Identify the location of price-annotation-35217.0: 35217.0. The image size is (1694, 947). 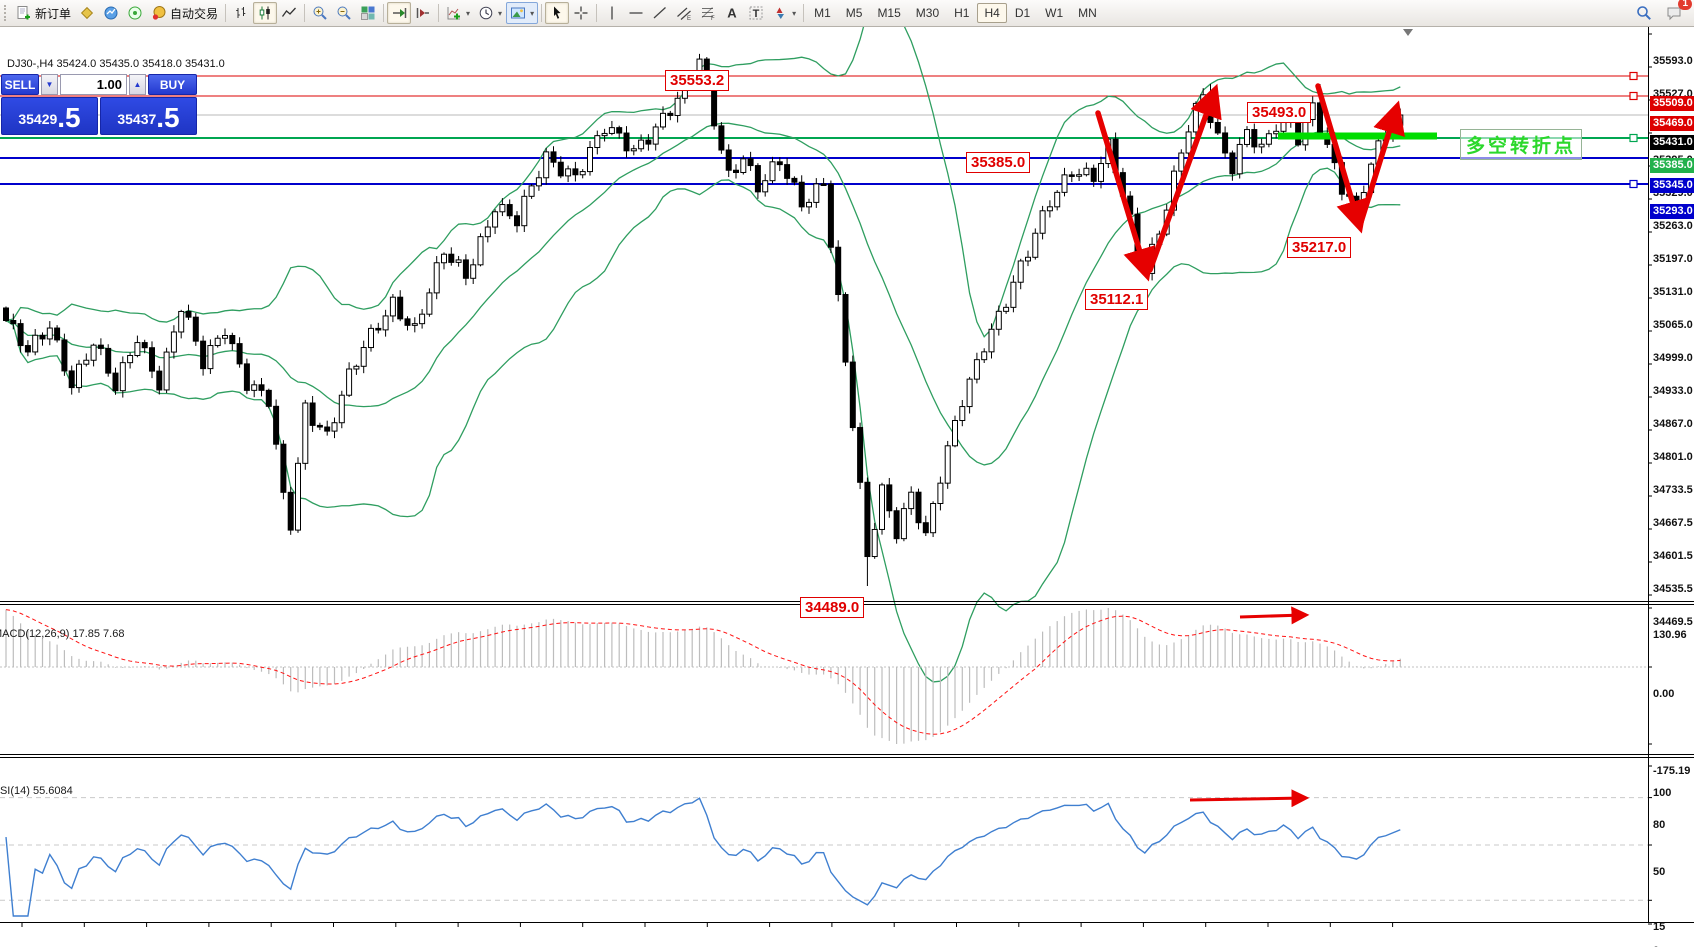
(1319, 247).